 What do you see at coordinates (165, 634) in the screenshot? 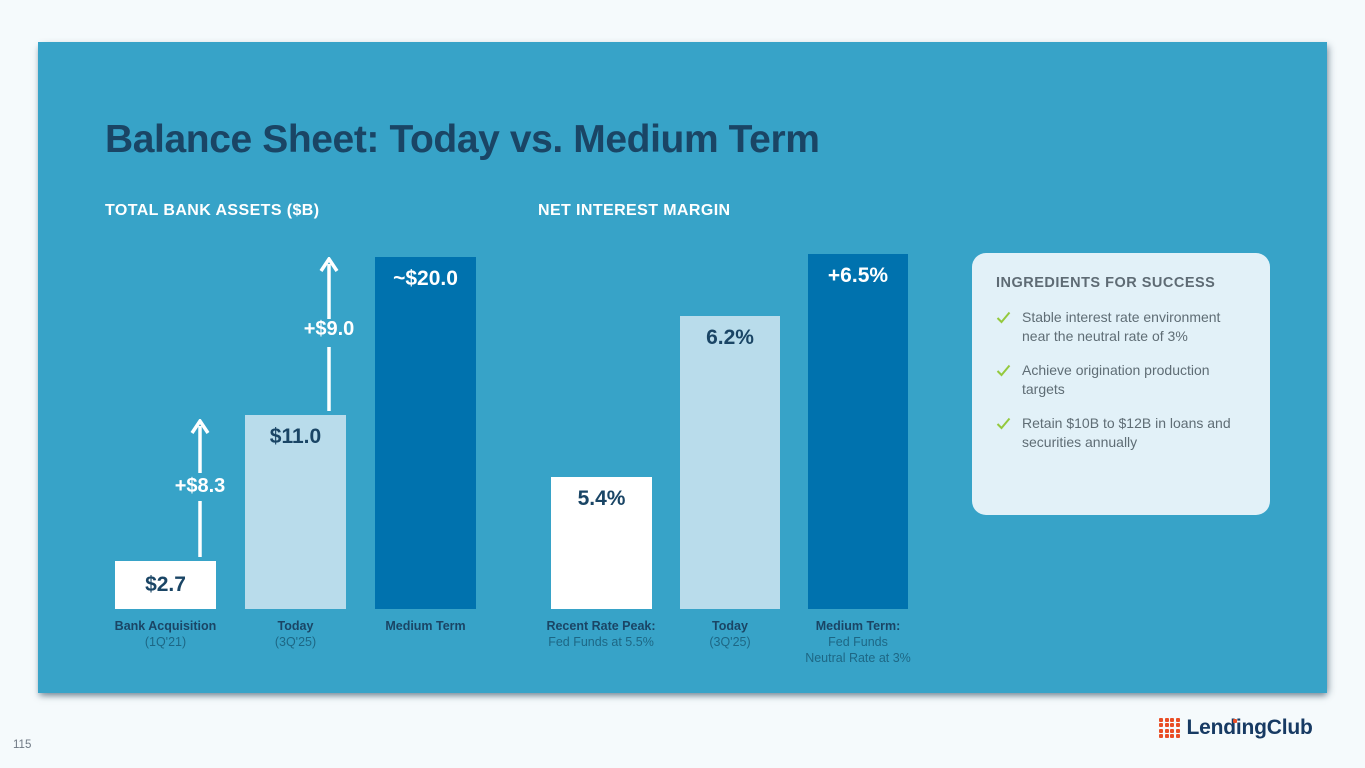
I see `axis-label-bank-acquisition: Bank Acquisition (1Q'21)` at bounding box center [165, 634].